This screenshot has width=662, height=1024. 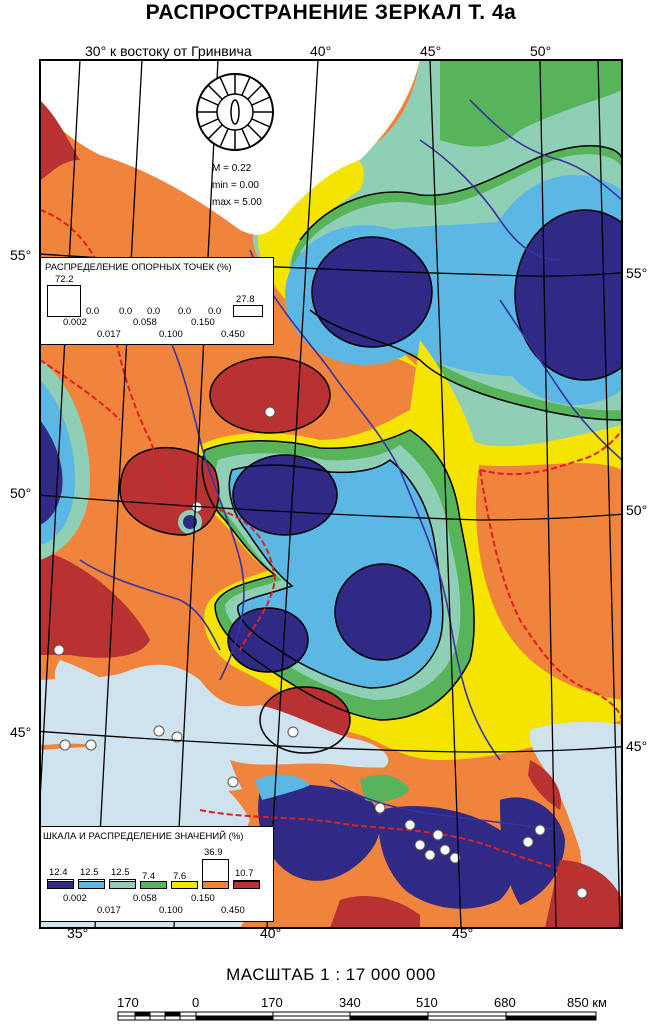 What do you see at coordinates (568, 295) in the screenshot?
I see `zone-dark-ne-east` at bounding box center [568, 295].